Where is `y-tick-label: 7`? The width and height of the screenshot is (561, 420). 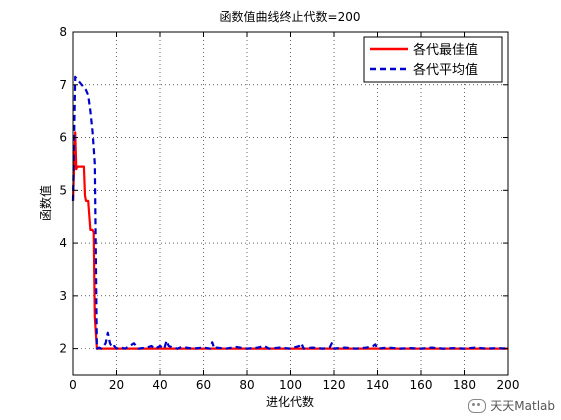
y-tick-label: 7 is located at coordinates (63, 85).